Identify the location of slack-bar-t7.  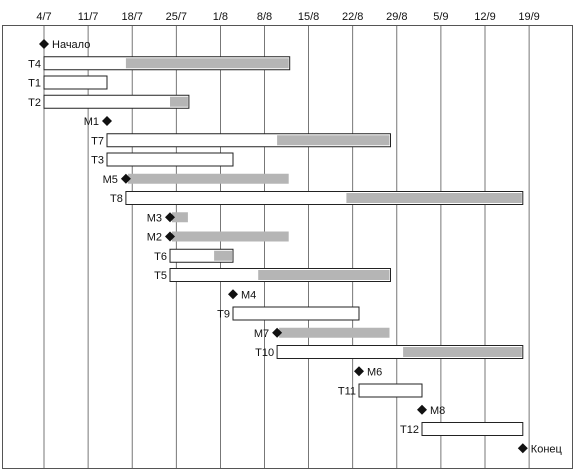
(333, 140).